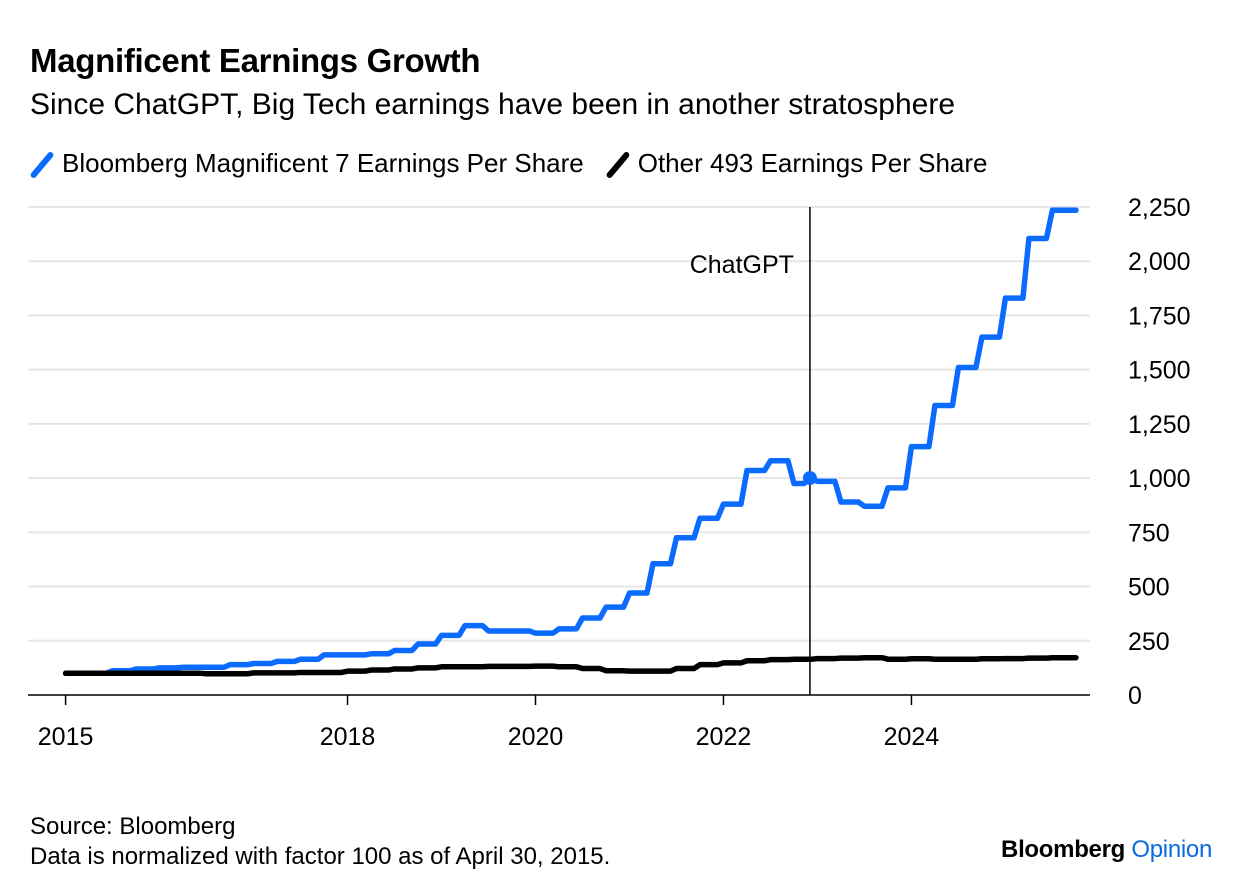 This screenshot has width=1240, height=894. Describe the element at coordinates (1149, 642) in the screenshot. I see `y-tick-label: 250` at that location.